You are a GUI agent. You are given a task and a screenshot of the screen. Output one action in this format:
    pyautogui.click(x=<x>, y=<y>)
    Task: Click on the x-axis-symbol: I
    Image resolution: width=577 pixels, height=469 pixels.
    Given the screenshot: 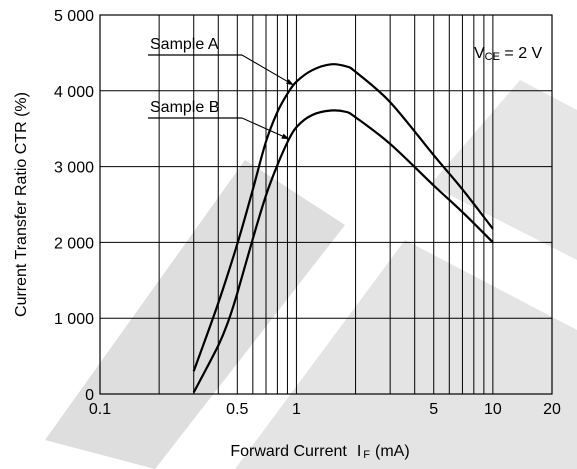 What is the action you would take?
    pyautogui.click(x=359, y=451)
    